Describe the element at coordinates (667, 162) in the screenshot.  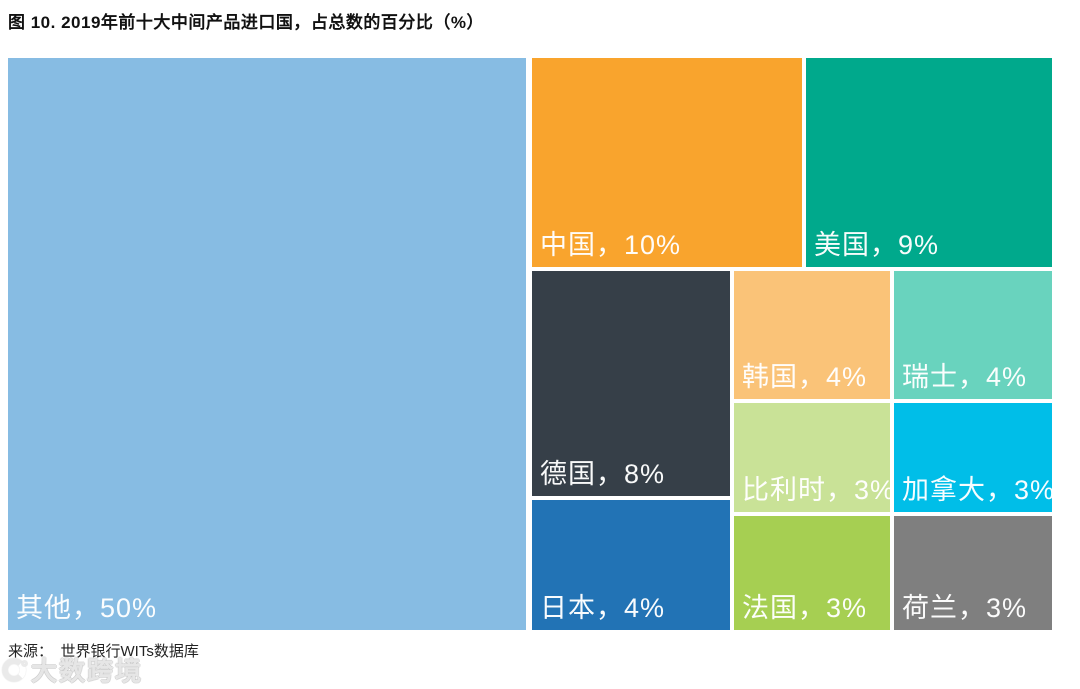
I see `treemap-cell-中国: 中国，10%` at that location.